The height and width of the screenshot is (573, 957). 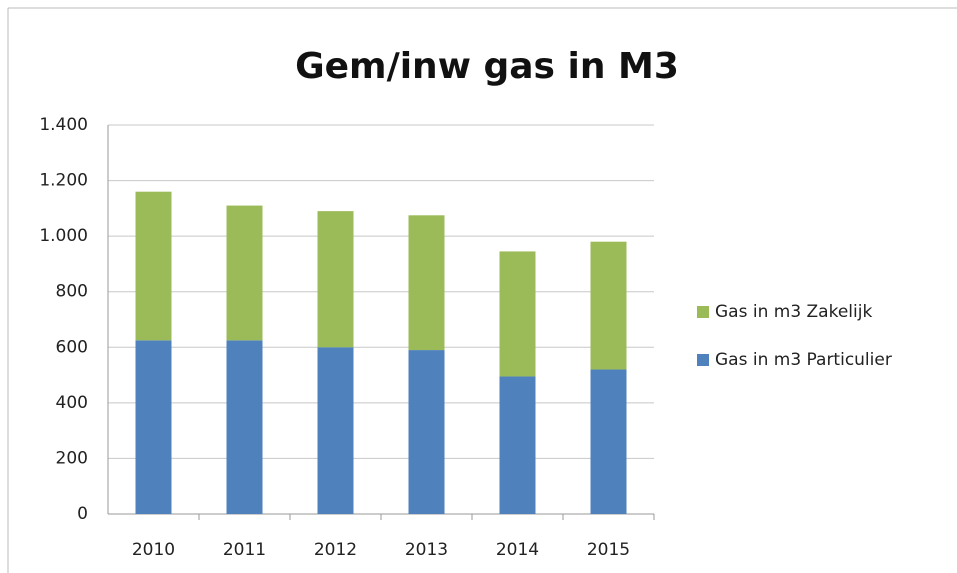 What do you see at coordinates (72, 292) in the screenshot?
I see `y-tick-label: 800` at bounding box center [72, 292].